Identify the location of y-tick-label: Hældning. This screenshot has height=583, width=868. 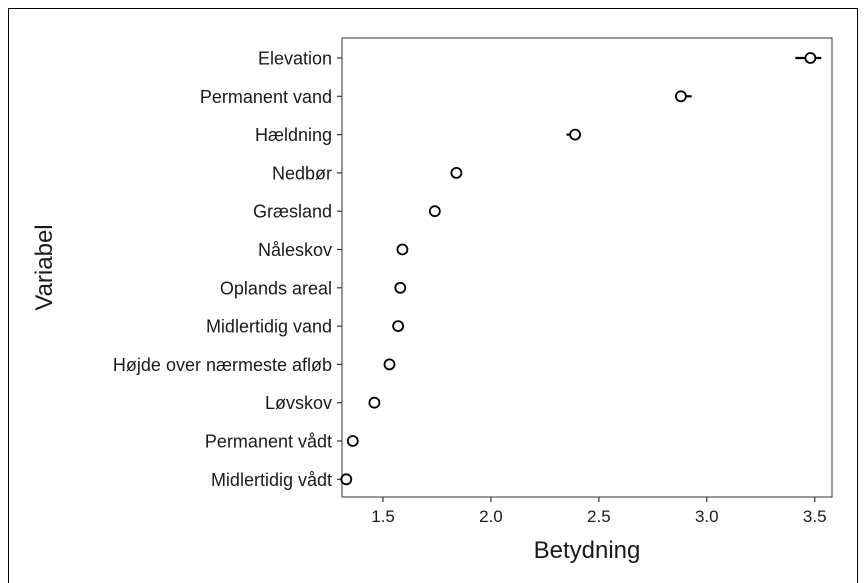
(293, 135).